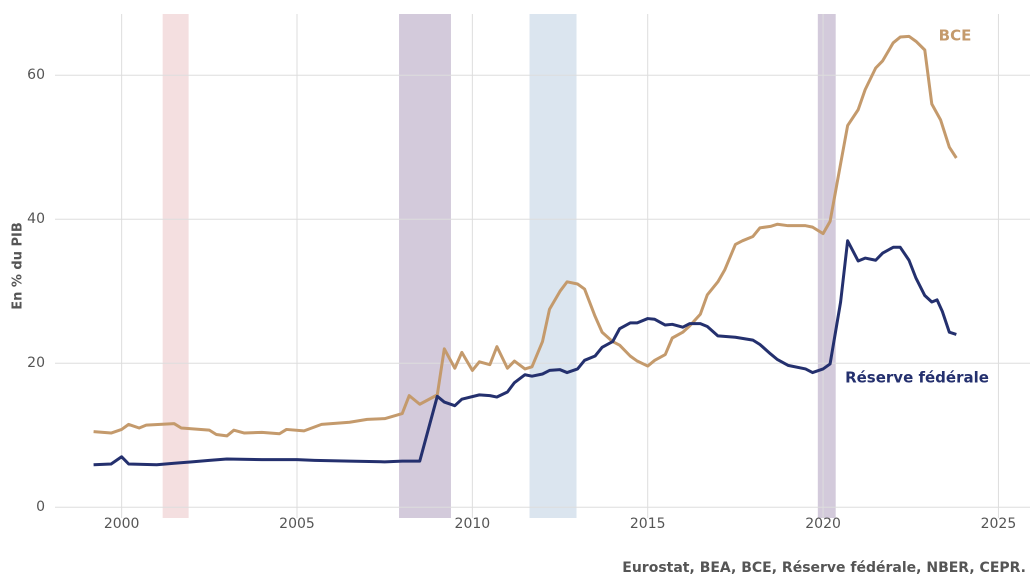 The height and width of the screenshot is (578, 1030). I want to click on x-tick-label: 2005, so click(297, 524).